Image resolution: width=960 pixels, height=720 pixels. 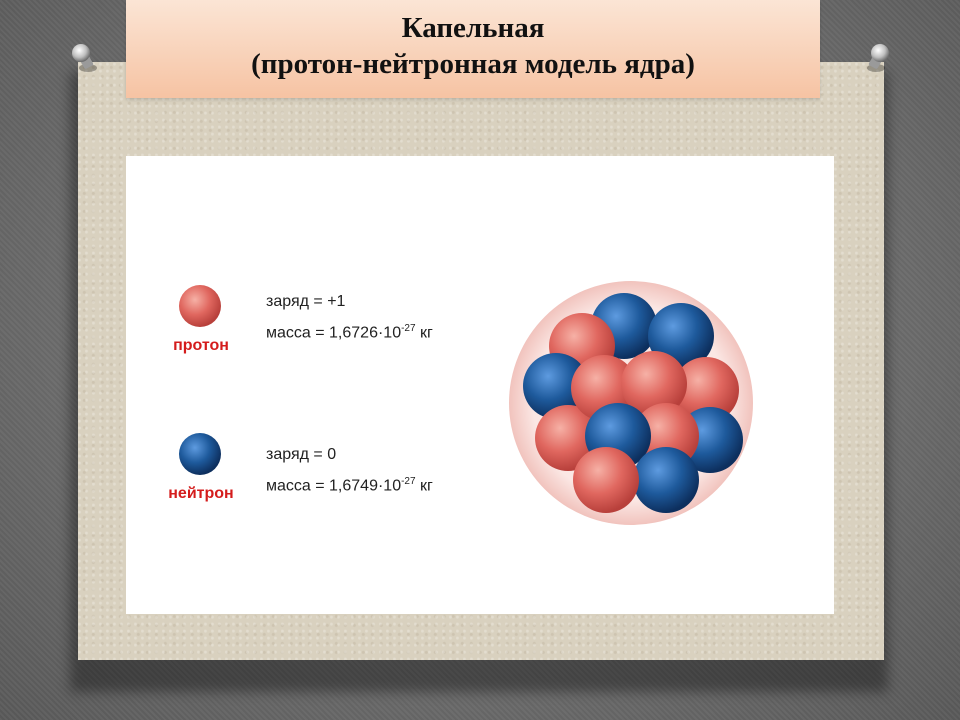 What do you see at coordinates (424, 486) in the screenshot?
I see `neutron-mass-unit: кг` at bounding box center [424, 486].